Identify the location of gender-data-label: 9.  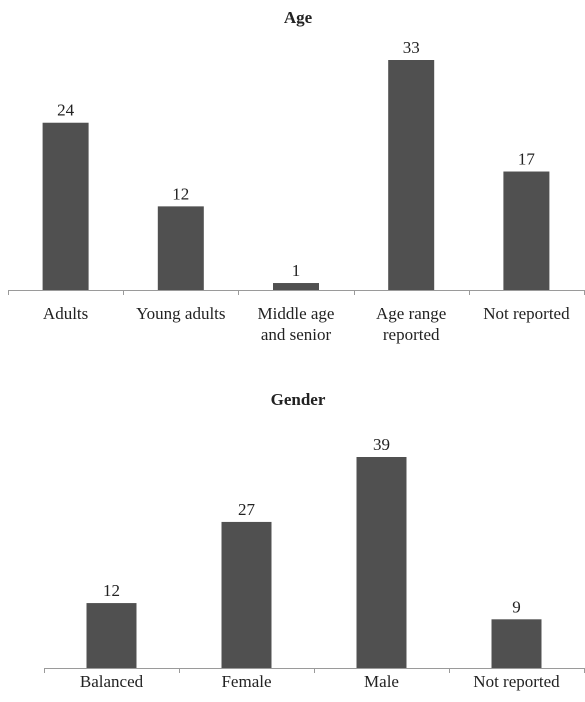
(516, 606).